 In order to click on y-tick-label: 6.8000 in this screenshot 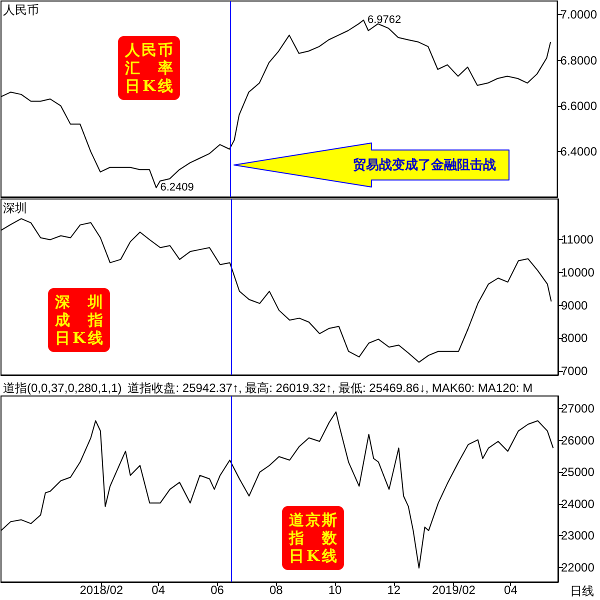, I will do `click(579, 60)`.